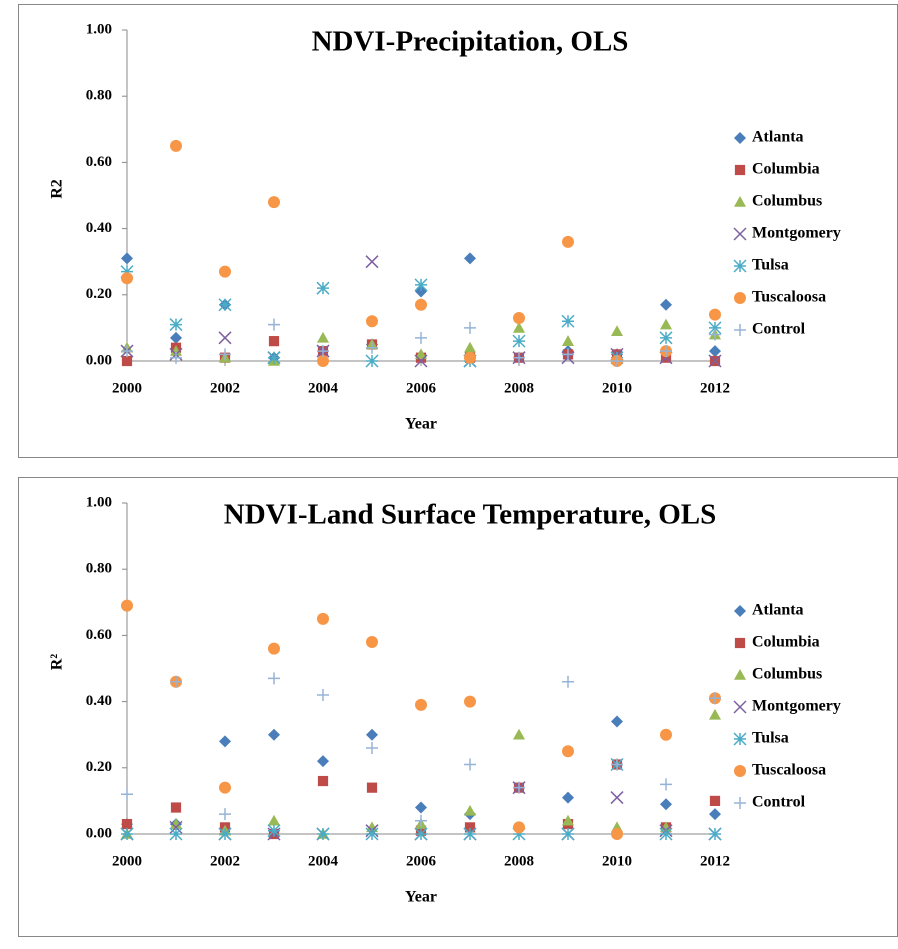 Image resolution: width=898 pixels, height=949 pixels. Describe the element at coordinates (770, 738) in the screenshot. I see `legend-label: Tulsa` at that location.